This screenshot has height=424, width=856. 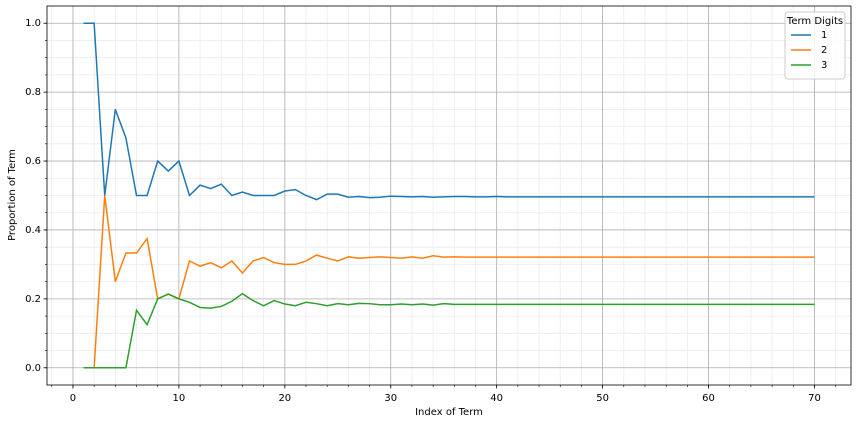 I want to click on x-tick-label: 0, so click(x=73, y=398).